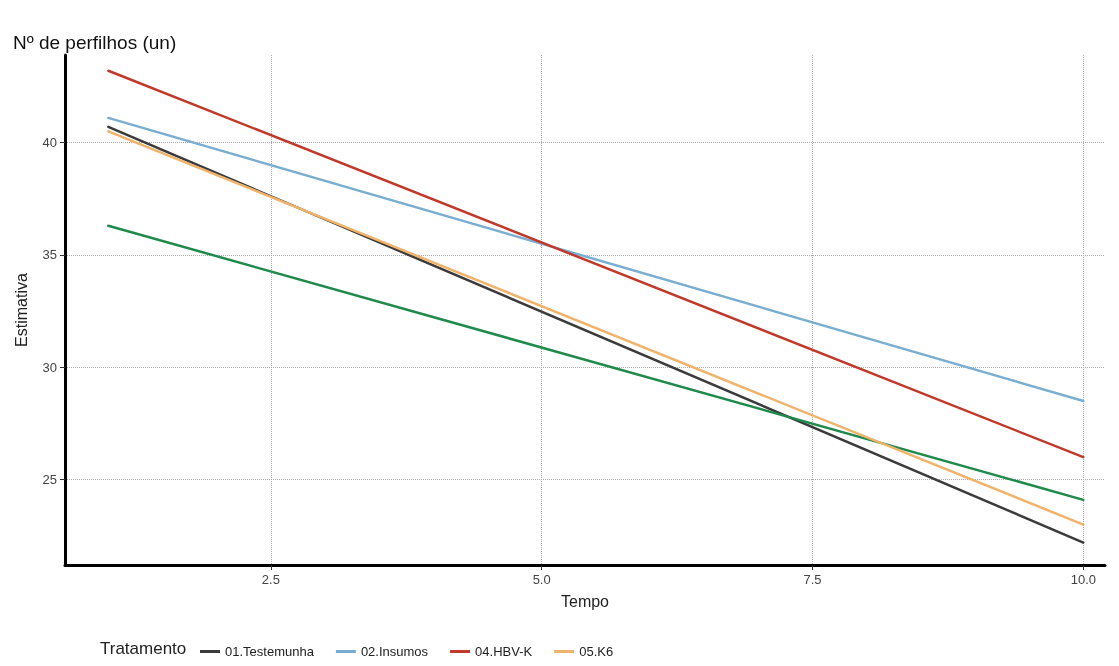 This screenshot has width=1119, height=666. Describe the element at coordinates (143, 648) in the screenshot. I see `legend-title: Tratamento` at that location.